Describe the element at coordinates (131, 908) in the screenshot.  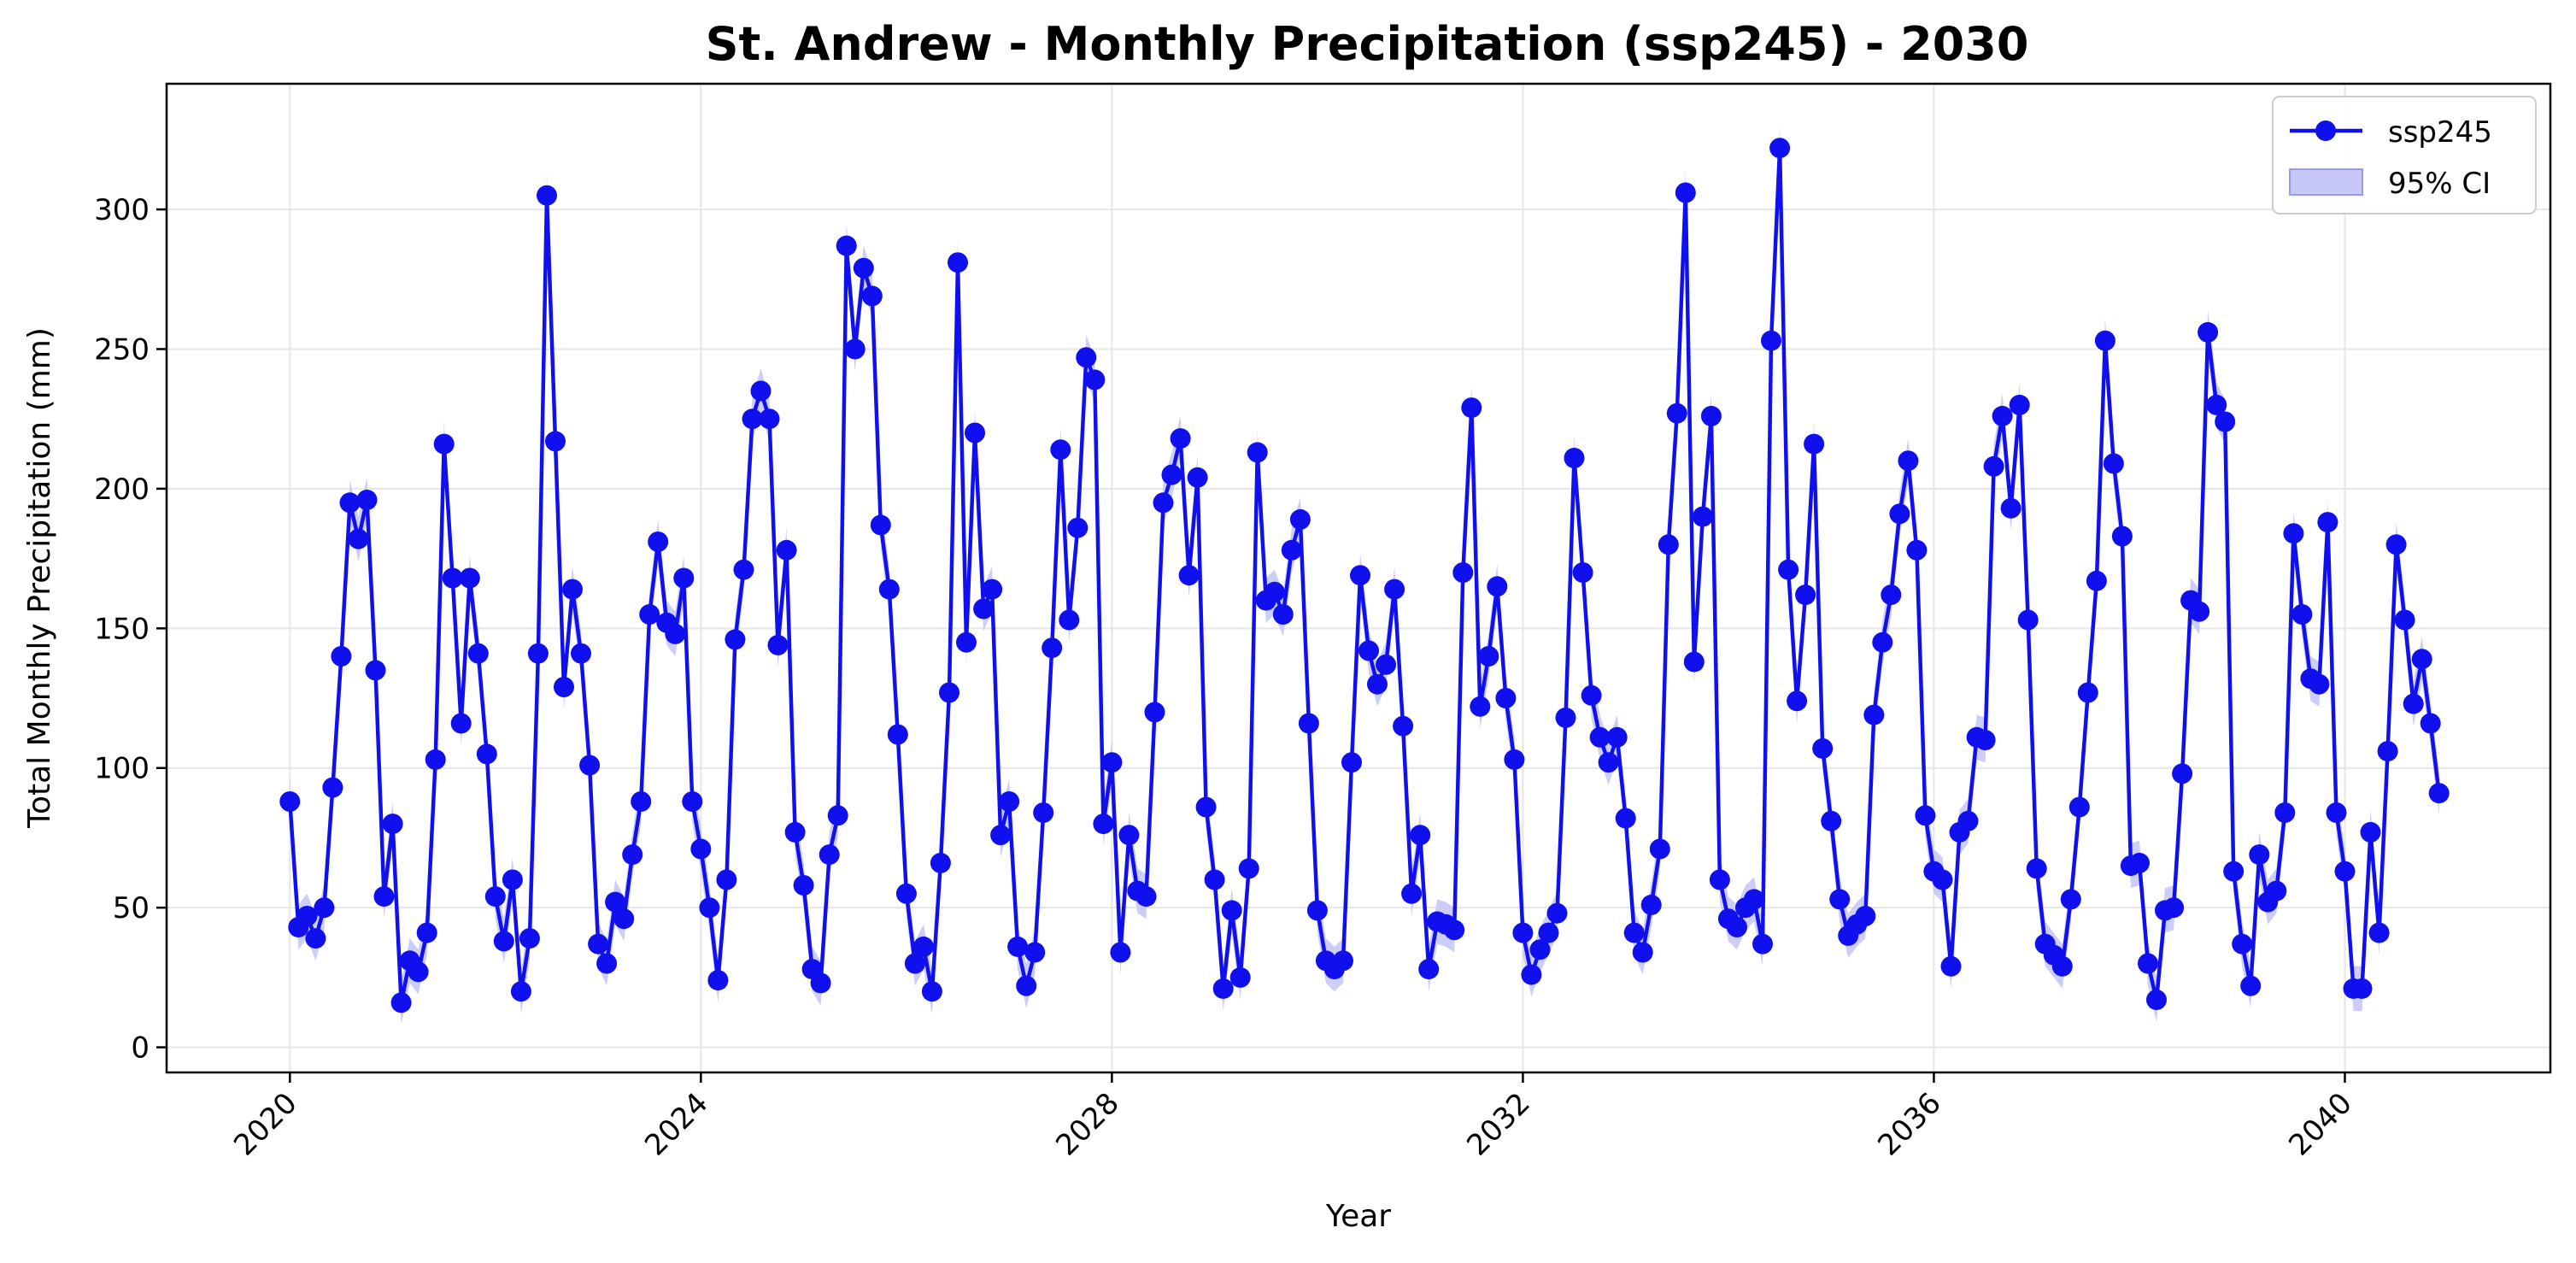
I see `y-tick-label: 50` at that location.